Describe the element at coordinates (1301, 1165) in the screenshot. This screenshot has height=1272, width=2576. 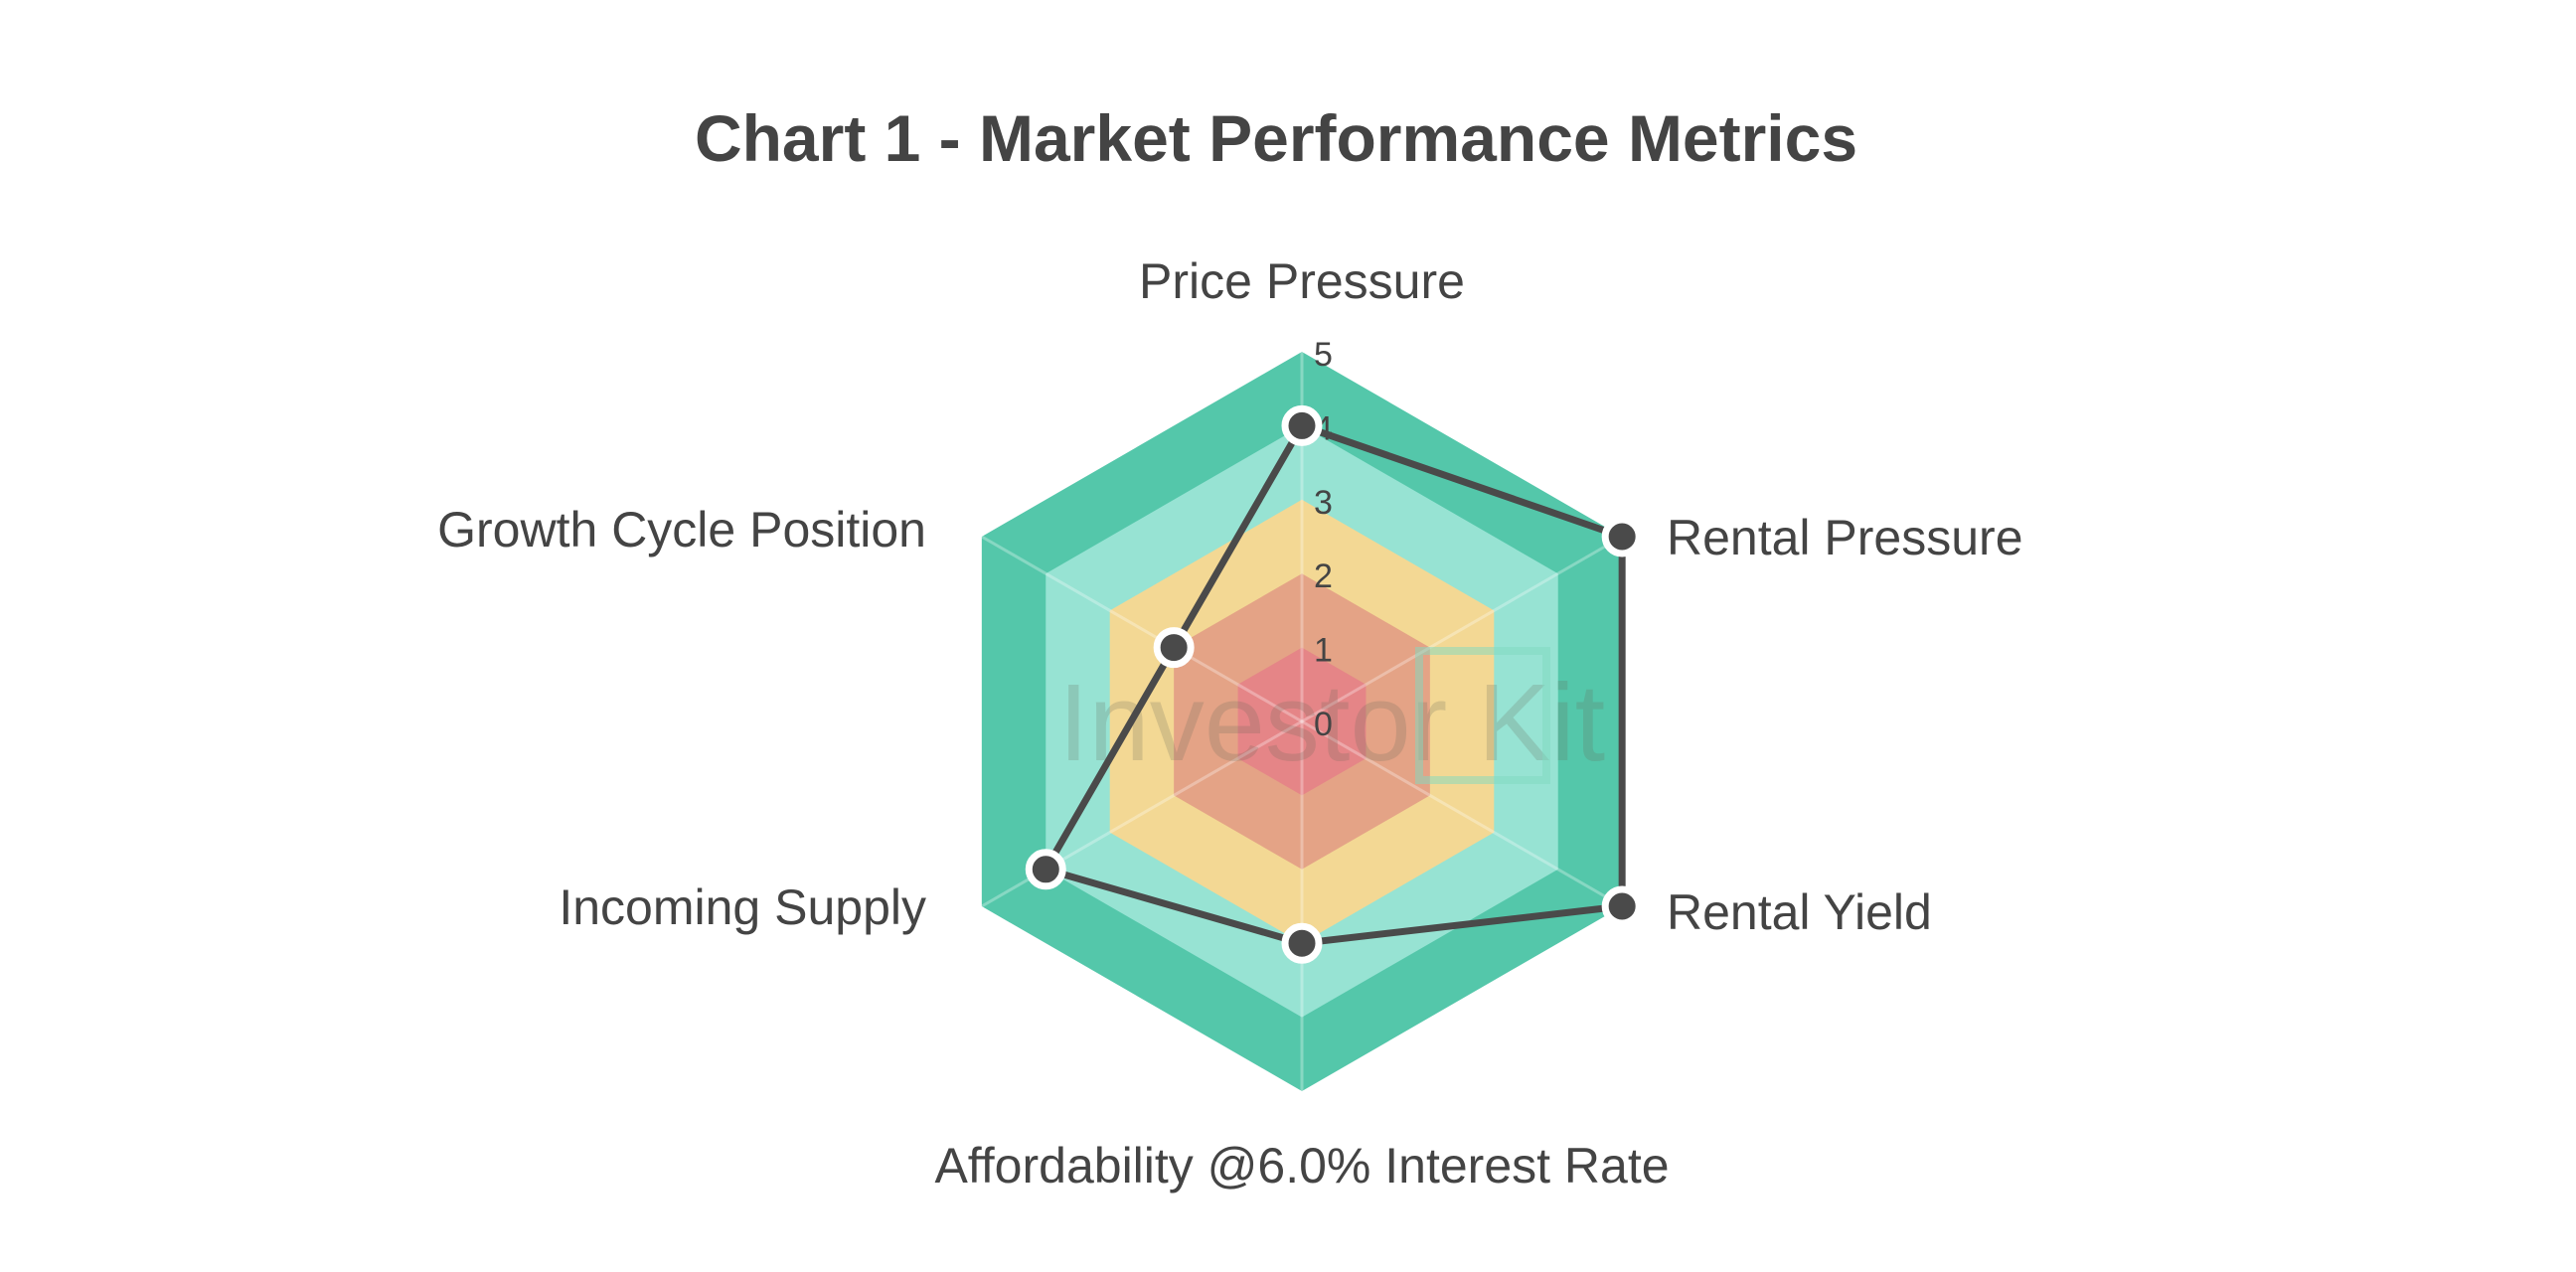
I see `axis-label: Affordability @6.0% Interest Rate` at that location.